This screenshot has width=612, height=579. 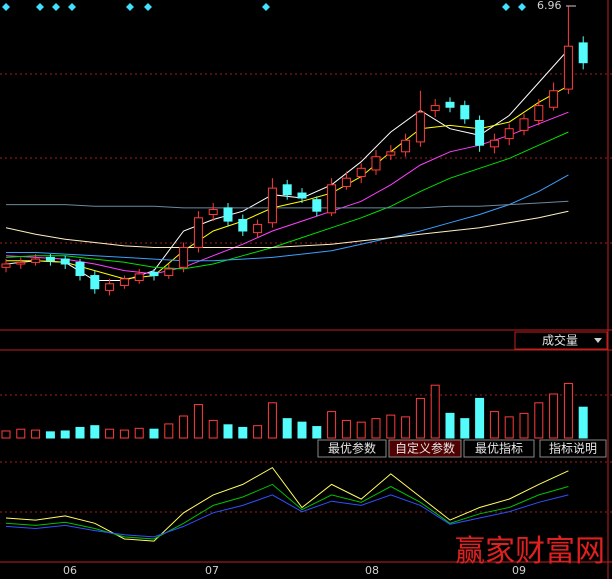 I want to click on button-label: 最优参数, so click(x=352, y=448).